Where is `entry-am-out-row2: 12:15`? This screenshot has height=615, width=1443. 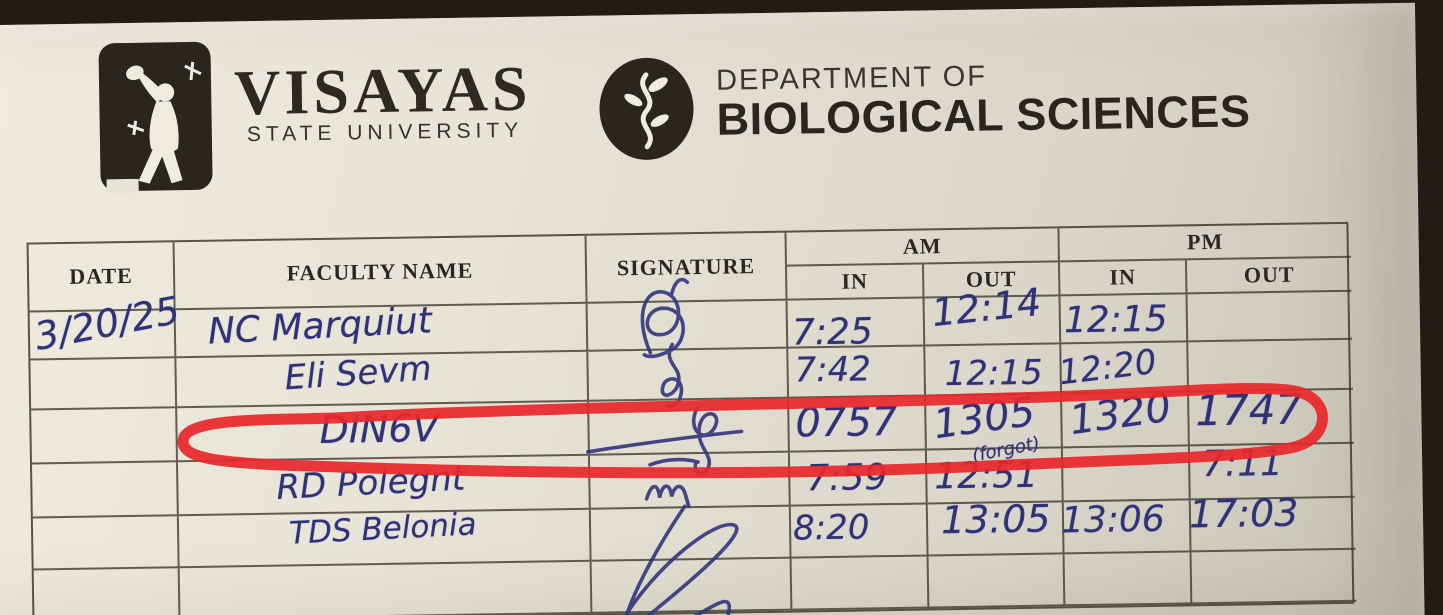 entry-am-out-row2: 12:15 is located at coordinates (993, 373).